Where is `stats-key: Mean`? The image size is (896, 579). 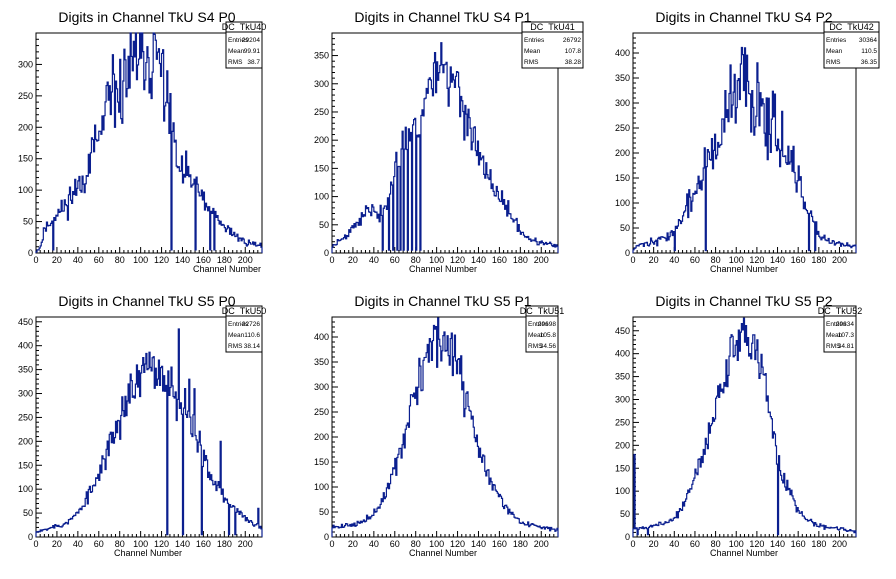 stats-key: Mean is located at coordinates (536, 335).